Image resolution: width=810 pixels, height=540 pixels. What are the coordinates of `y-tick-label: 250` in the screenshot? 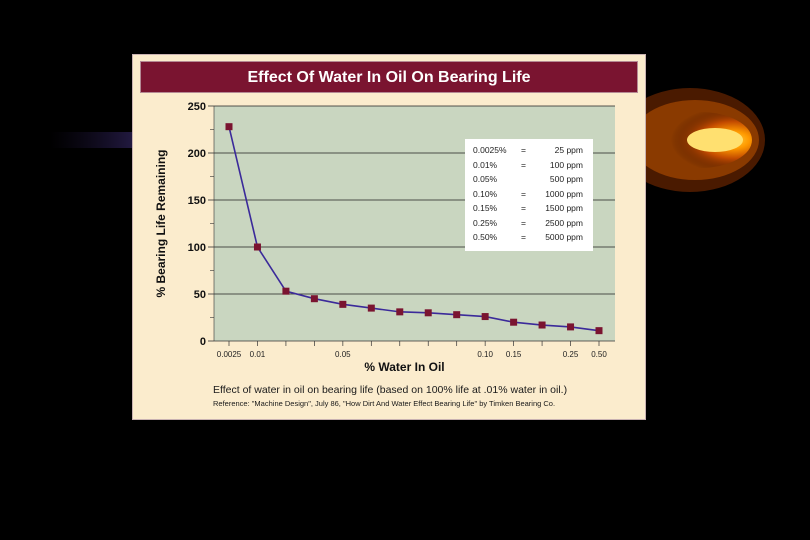 It's located at (197, 107).